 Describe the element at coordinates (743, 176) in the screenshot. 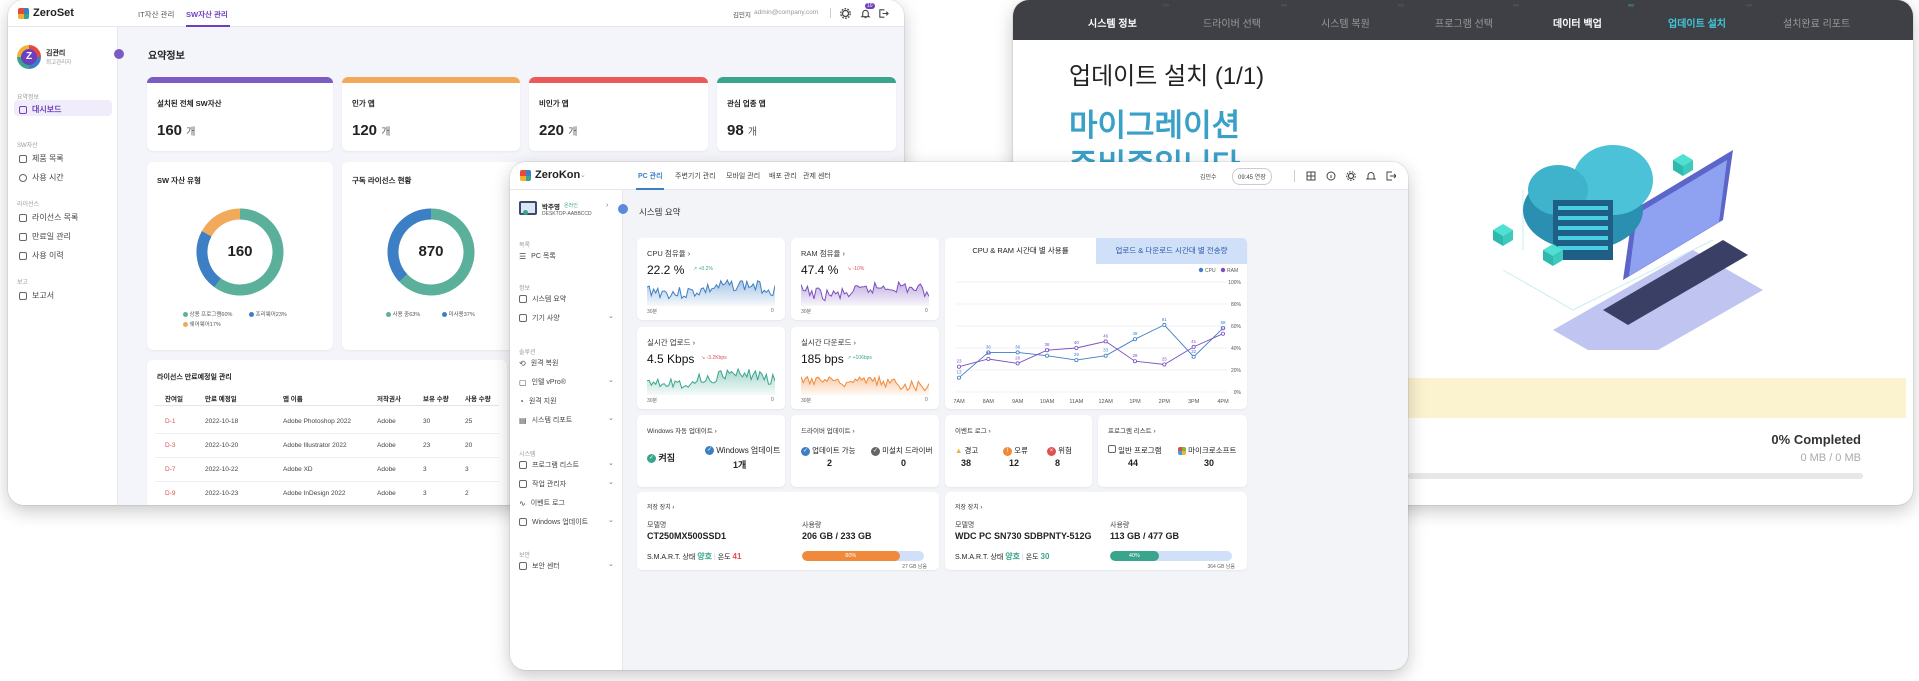

I see `tab-mobile: 모바일 관리` at that location.